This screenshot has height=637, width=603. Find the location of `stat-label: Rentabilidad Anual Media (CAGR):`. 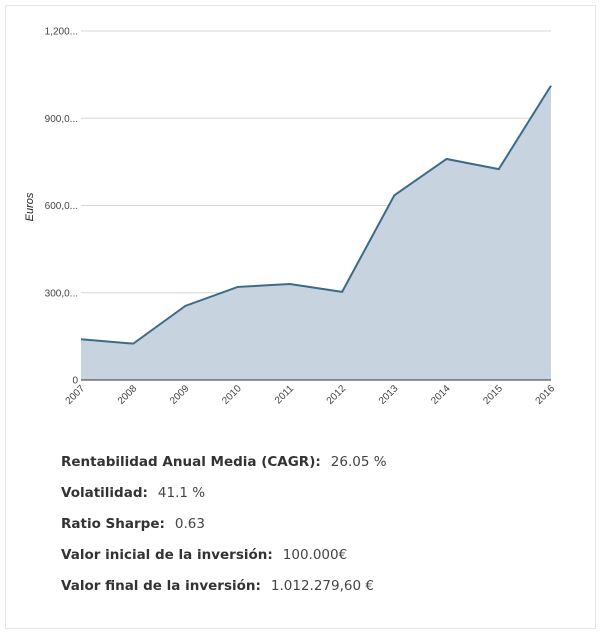

stat-label: Rentabilidad Anual Media (CAGR): is located at coordinates (191, 462).